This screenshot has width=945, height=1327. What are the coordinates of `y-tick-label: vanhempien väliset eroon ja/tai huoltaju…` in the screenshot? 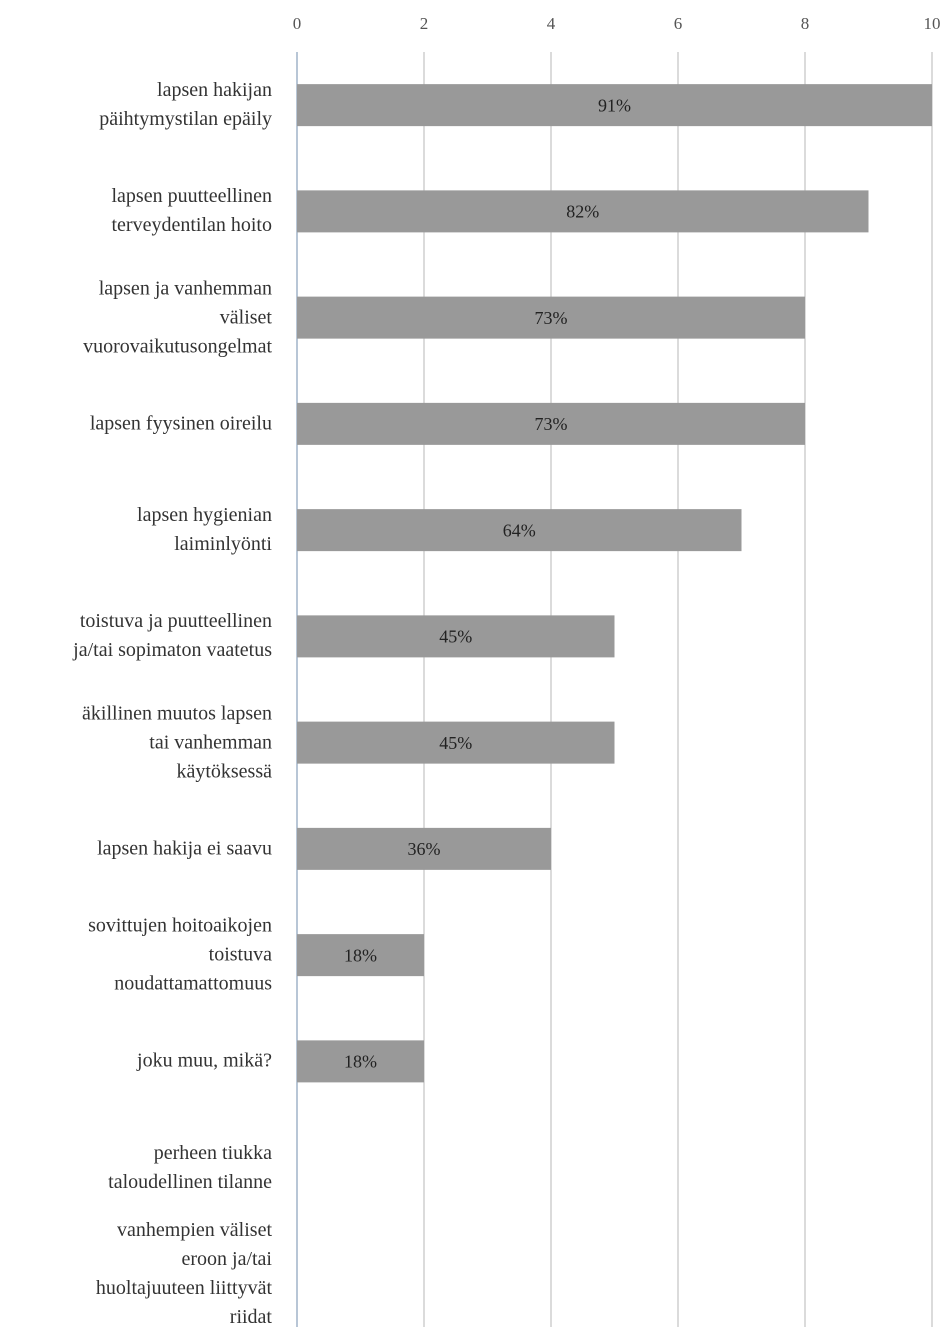 It's located at (183, 1272).